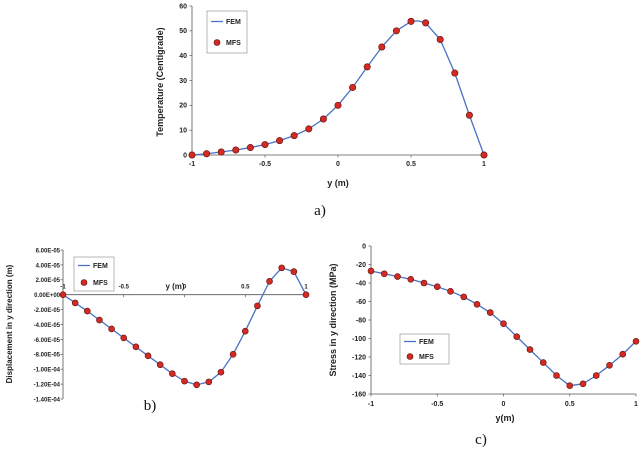 Image resolution: width=642 pixels, height=451 pixels. I want to click on y-tick-label: 0, so click(364, 246).